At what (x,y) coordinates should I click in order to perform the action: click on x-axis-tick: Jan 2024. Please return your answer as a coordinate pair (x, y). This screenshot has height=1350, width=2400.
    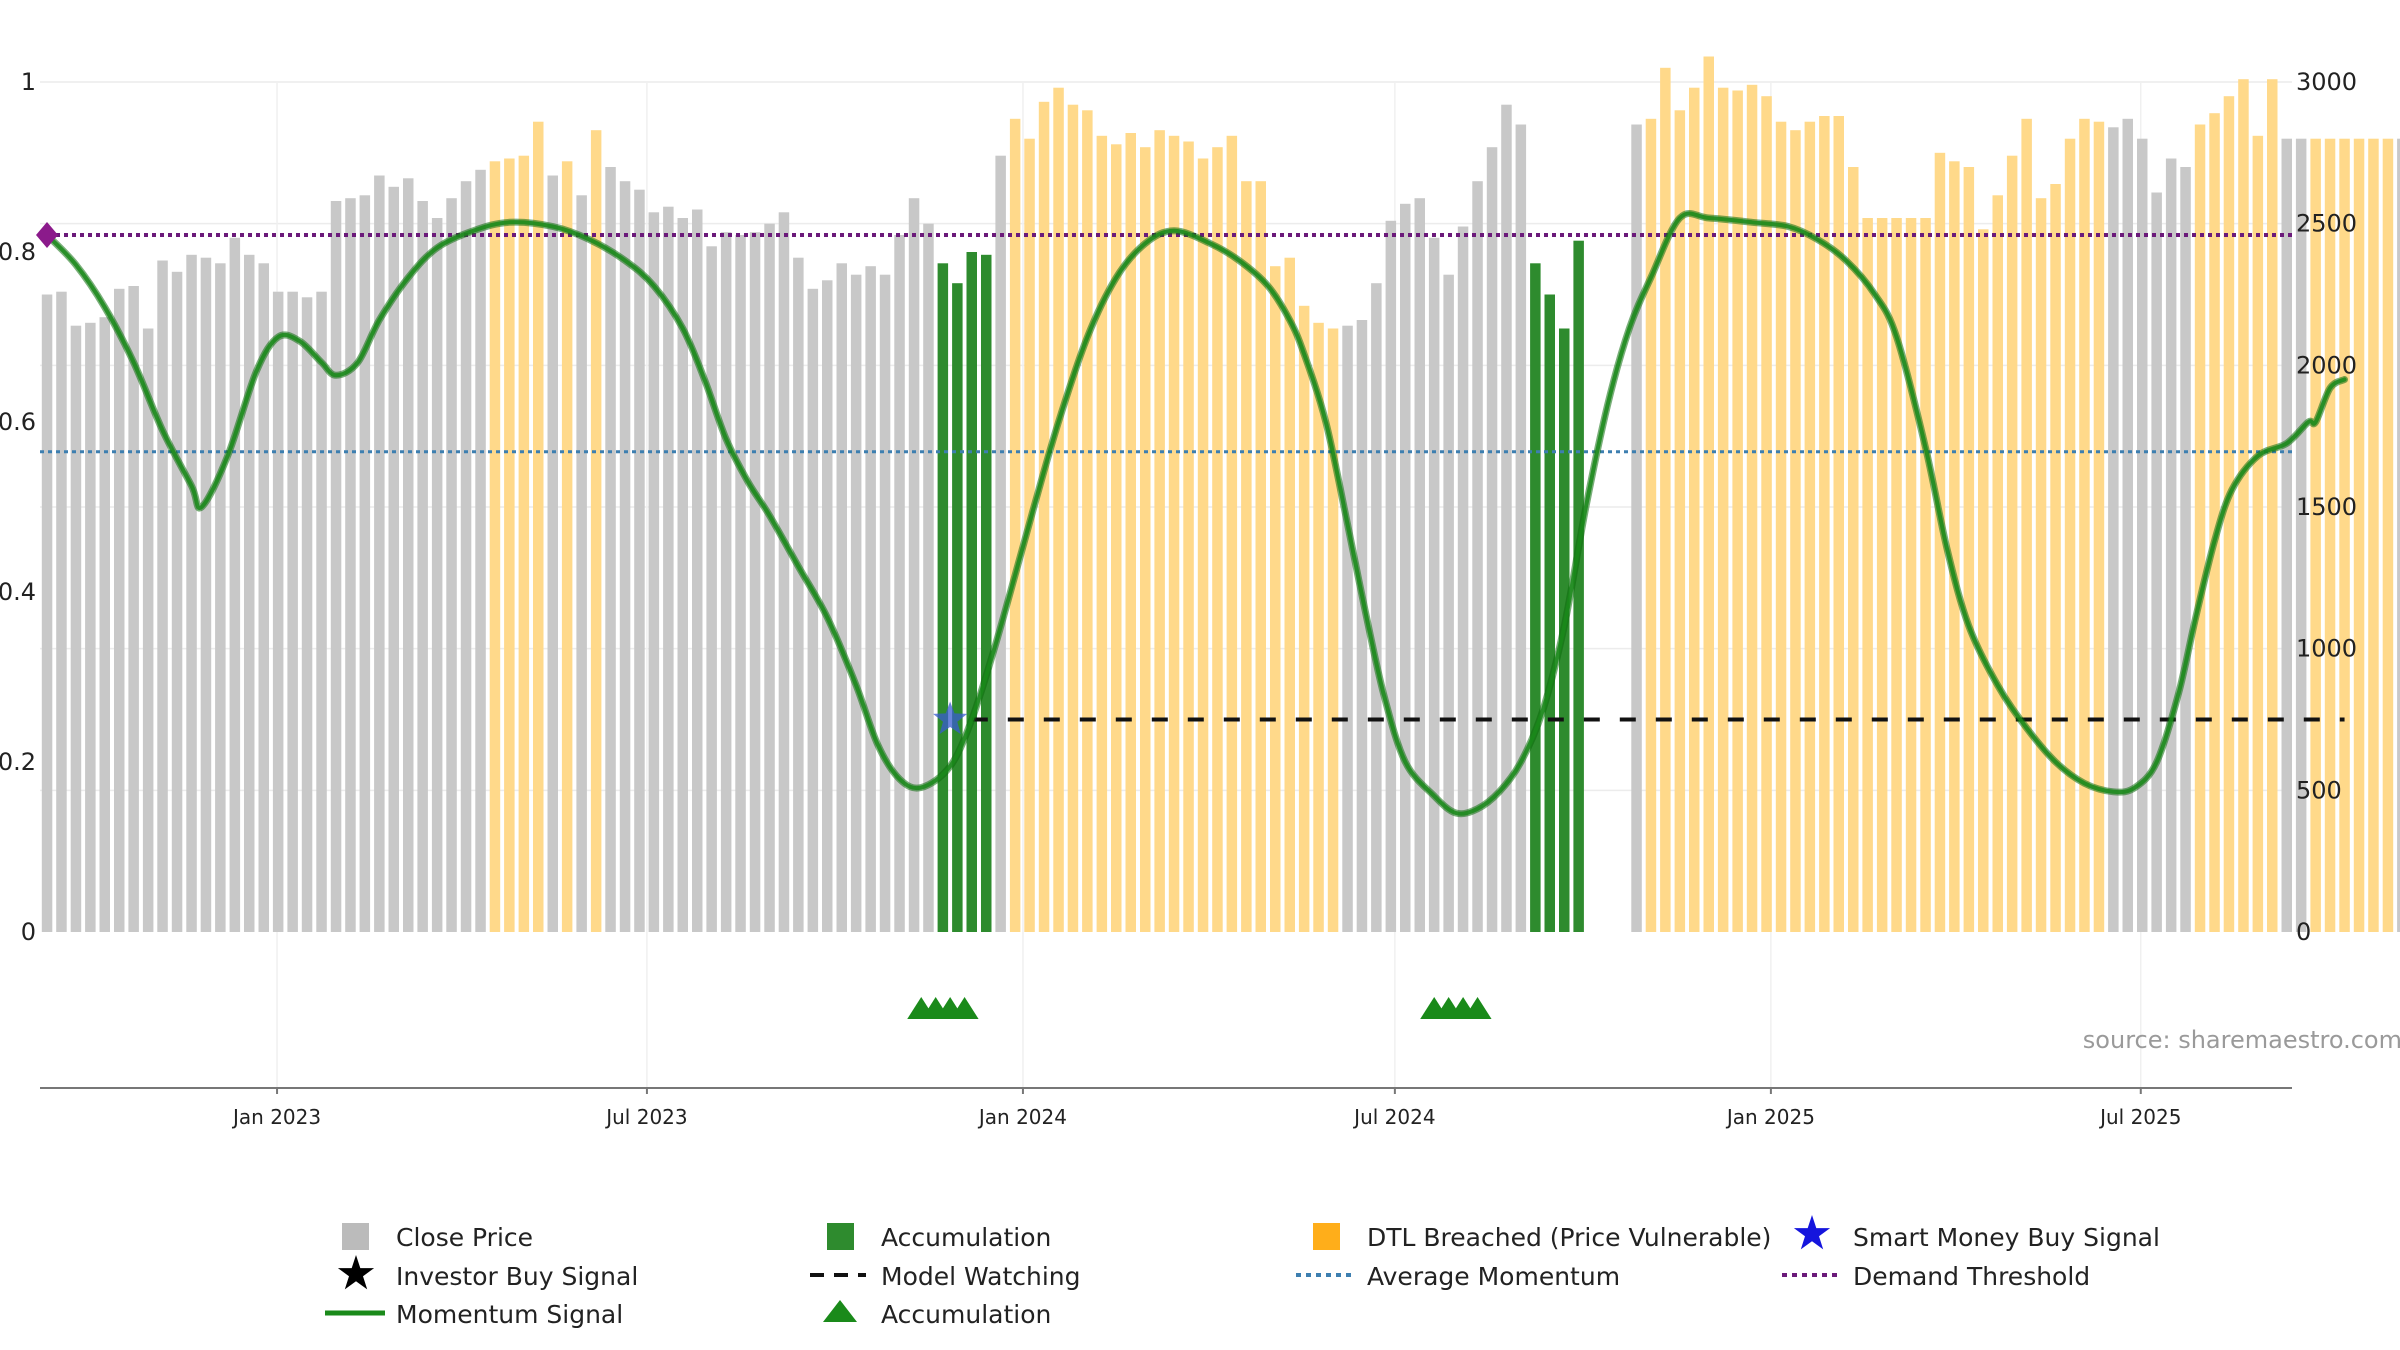
    Looking at the image, I should click on (1022, 1117).